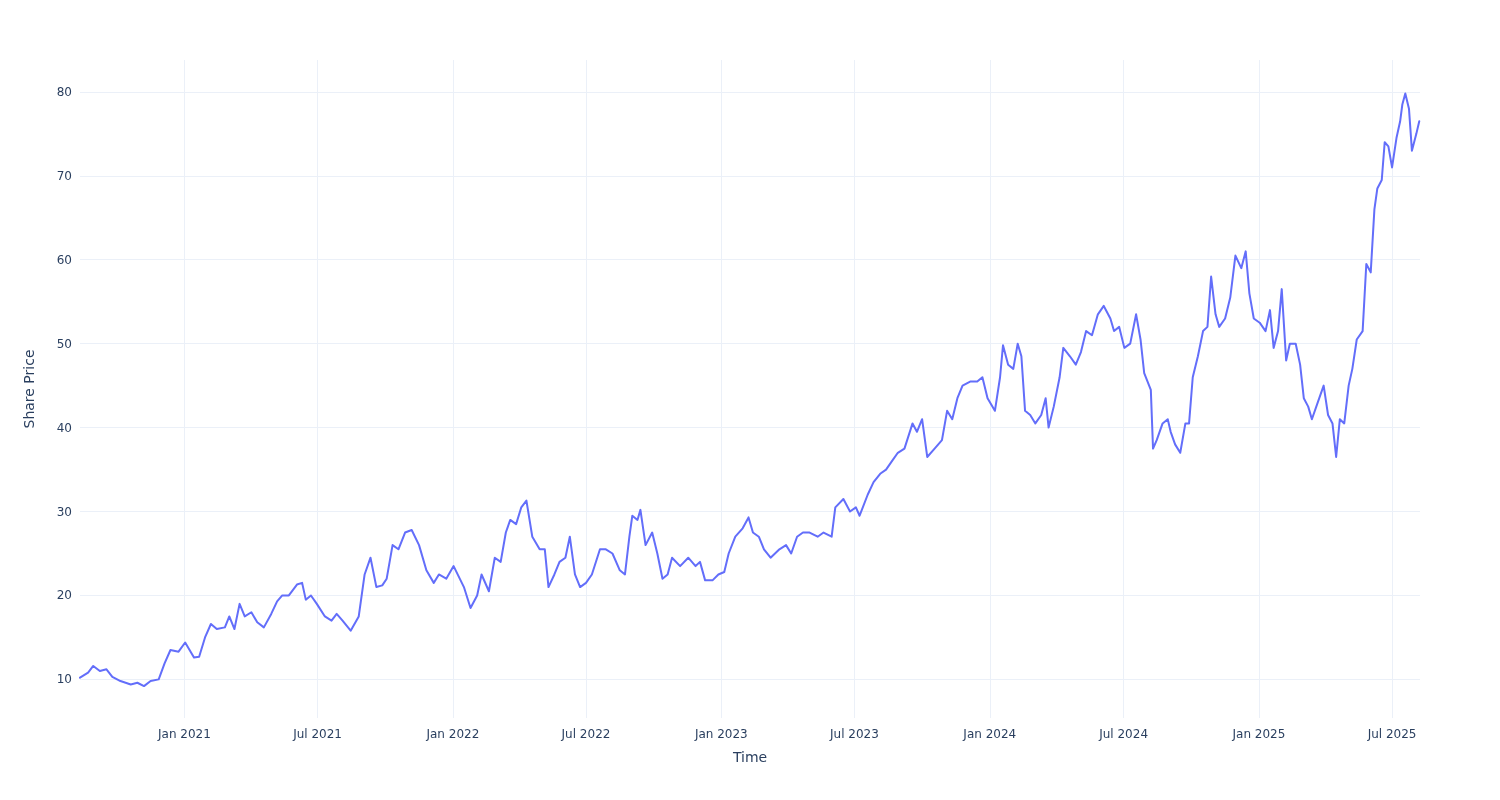  What do you see at coordinates (854, 734) in the screenshot?
I see `x-tick-label: Jul 2023` at bounding box center [854, 734].